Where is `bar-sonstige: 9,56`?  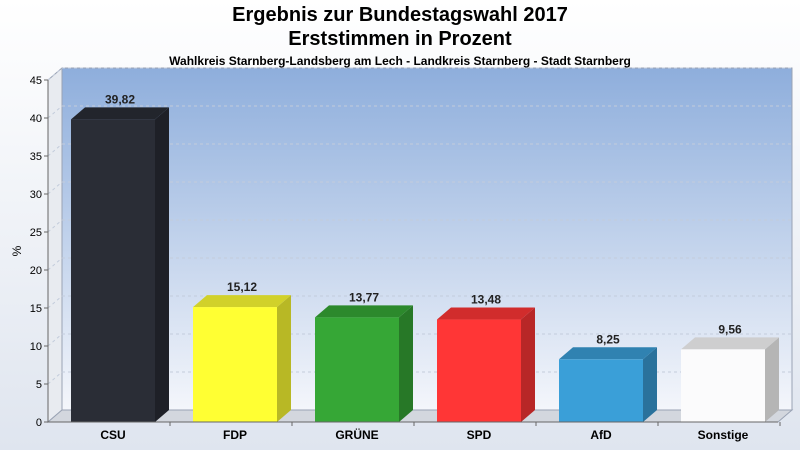
bar-sonstige: 9,56 is located at coordinates (730, 372).